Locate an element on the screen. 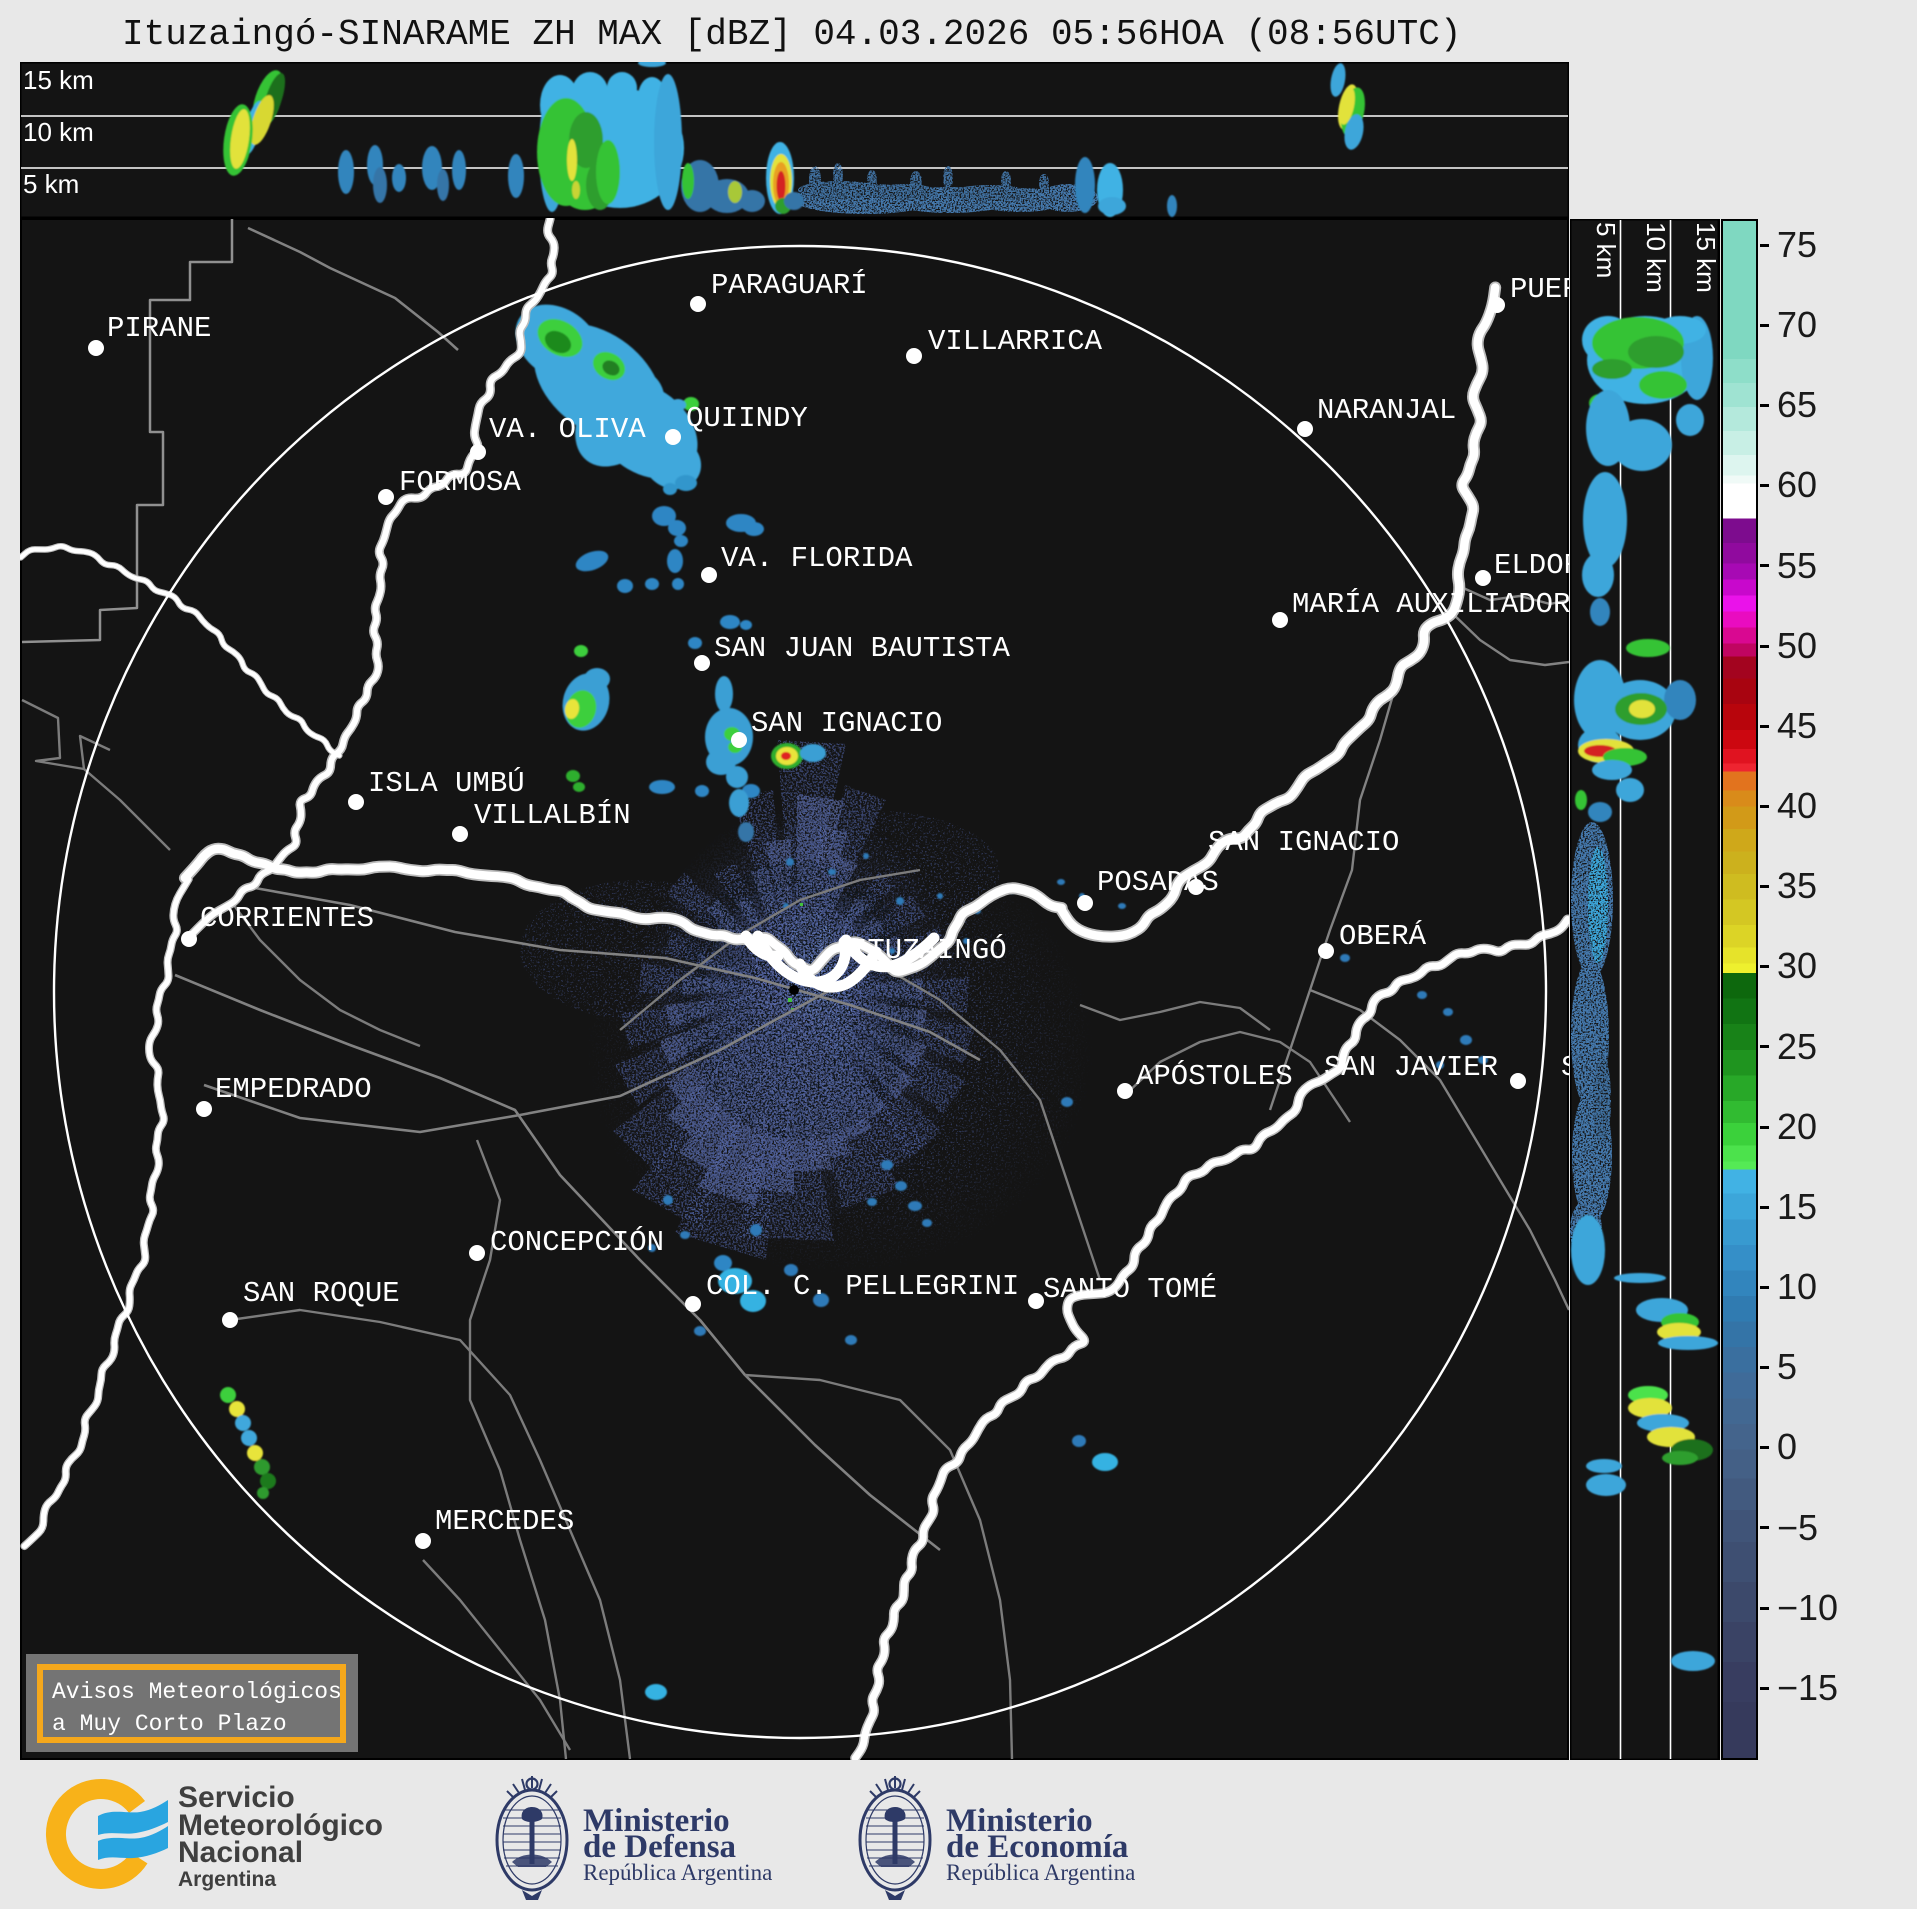 The image size is (1917, 1909). svg-text: VILLALBÍN is located at coordinates (552, 815).